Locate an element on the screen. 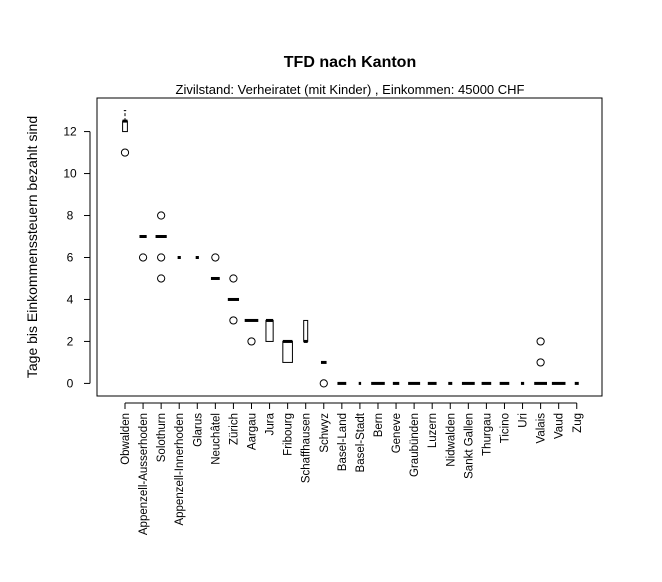 This screenshot has height=582, width=662. x-tick-label: Neuchâtel is located at coordinates (216, 439).